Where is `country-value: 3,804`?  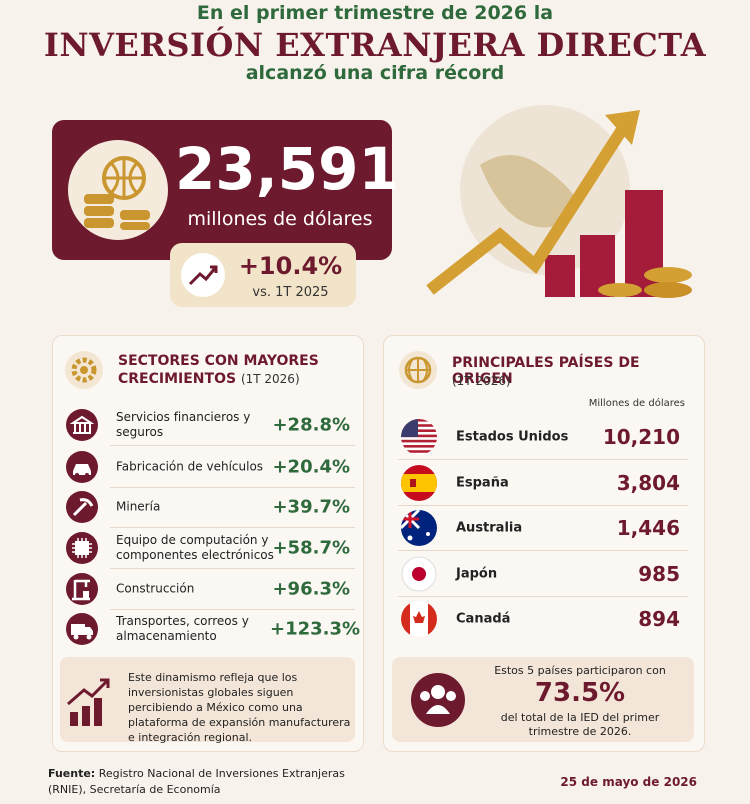 country-value: 3,804 is located at coordinates (648, 483).